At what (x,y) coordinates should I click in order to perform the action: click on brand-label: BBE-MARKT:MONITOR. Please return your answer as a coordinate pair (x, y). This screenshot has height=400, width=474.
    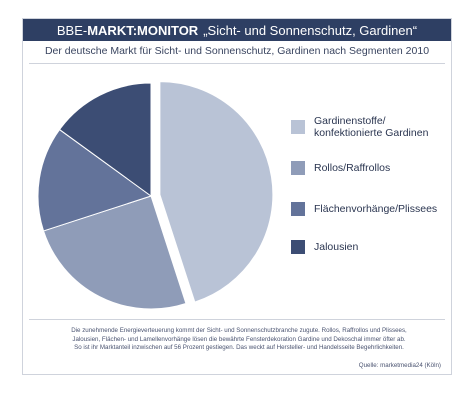
    Looking at the image, I should click on (127, 30).